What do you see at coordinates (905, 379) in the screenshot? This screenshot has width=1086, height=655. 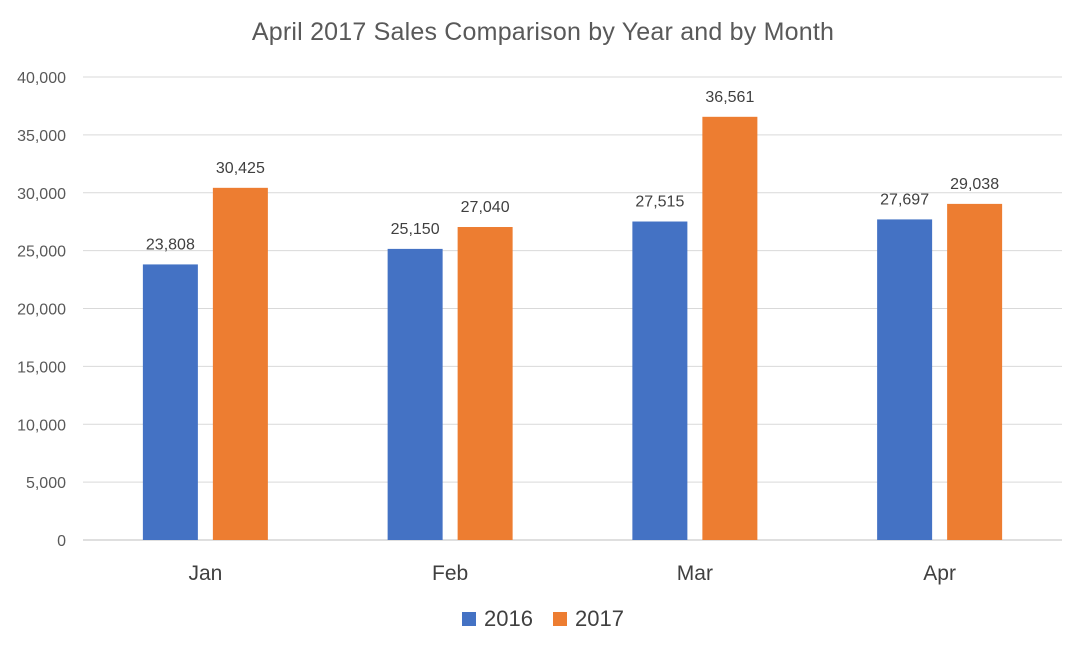 I see `bar-2016-apr` at bounding box center [905, 379].